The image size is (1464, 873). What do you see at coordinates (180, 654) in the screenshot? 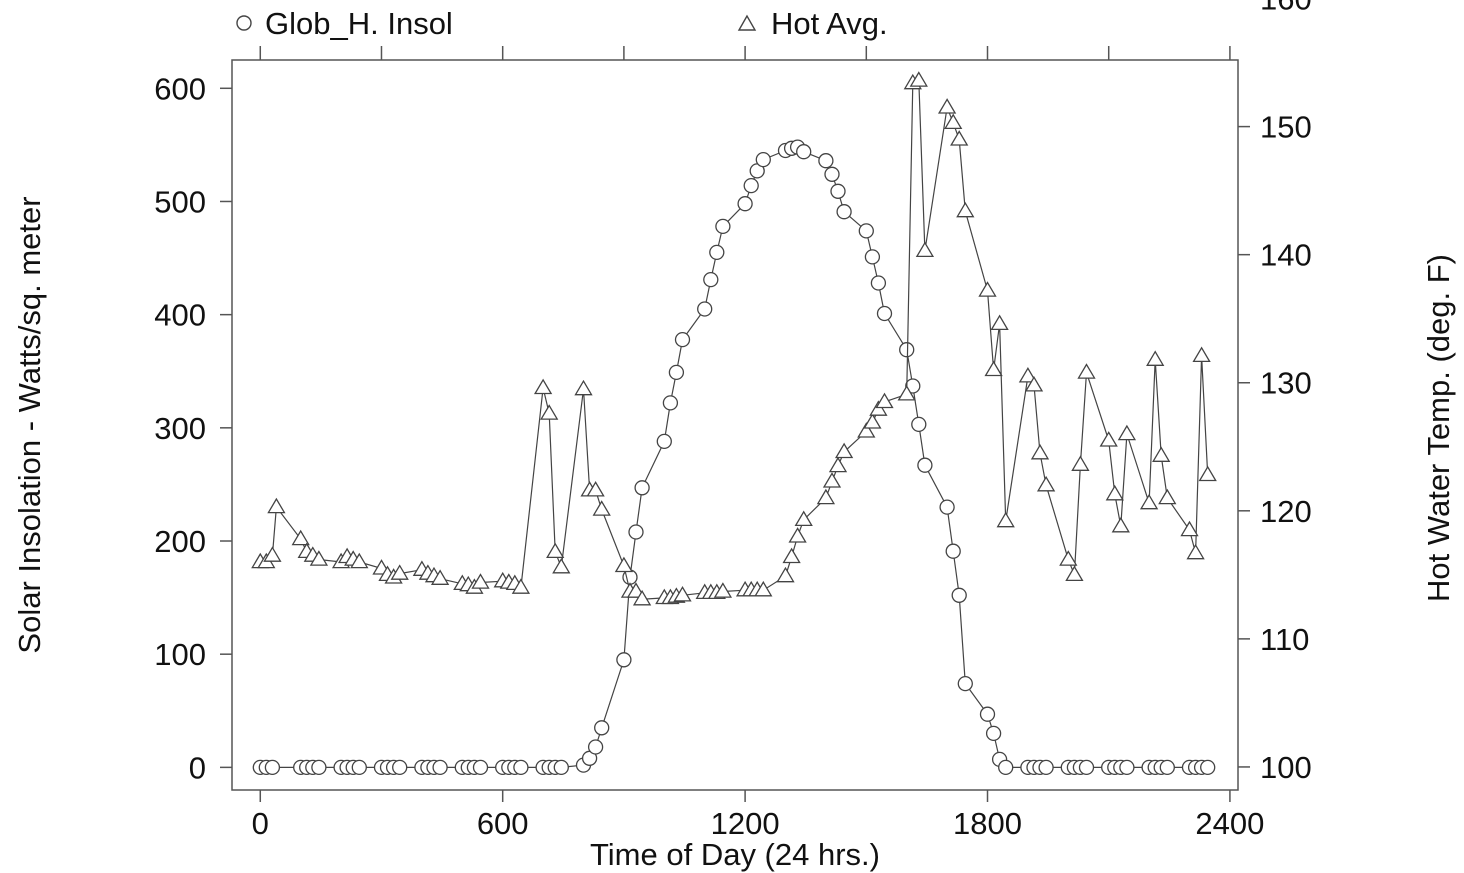
I see `y-tick-label: 100` at bounding box center [180, 654].